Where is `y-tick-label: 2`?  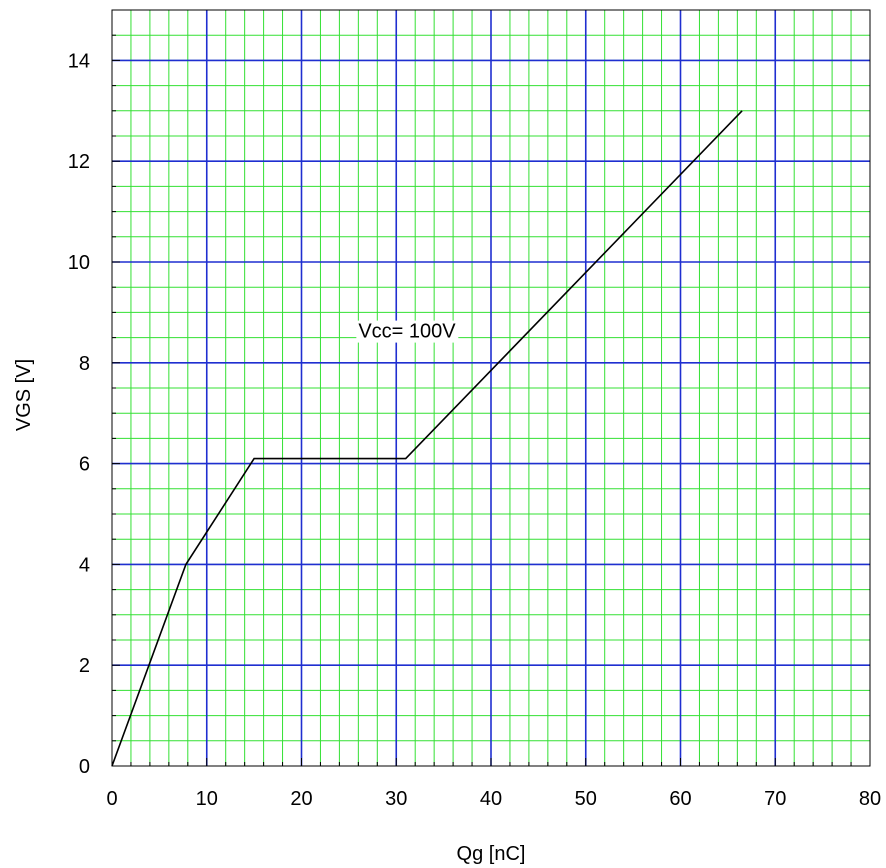 y-tick-label: 2 is located at coordinates (84, 666).